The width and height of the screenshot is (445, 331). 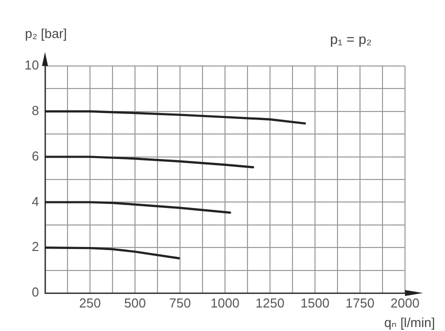 What do you see at coordinates (35, 292) in the screenshot?
I see `y-tick-label: 0` at bounding box center [35, 292].